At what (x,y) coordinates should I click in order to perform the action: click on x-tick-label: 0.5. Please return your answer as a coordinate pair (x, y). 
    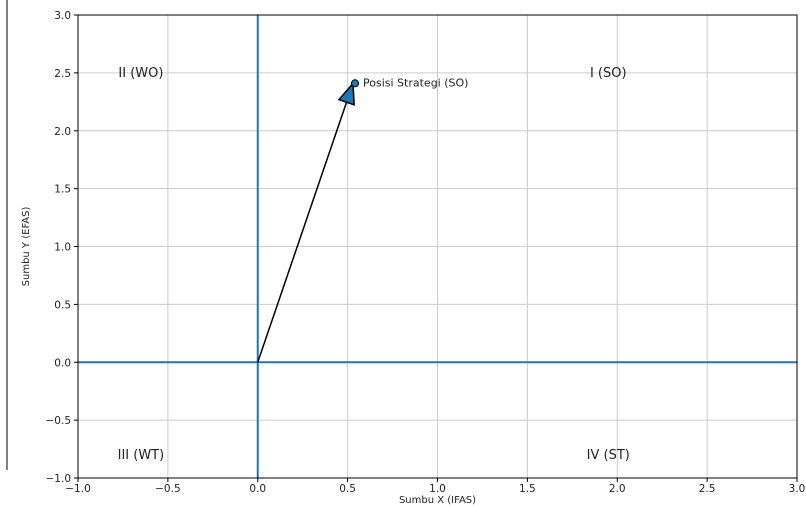
    Looking at the image, I should click on (347, 489).